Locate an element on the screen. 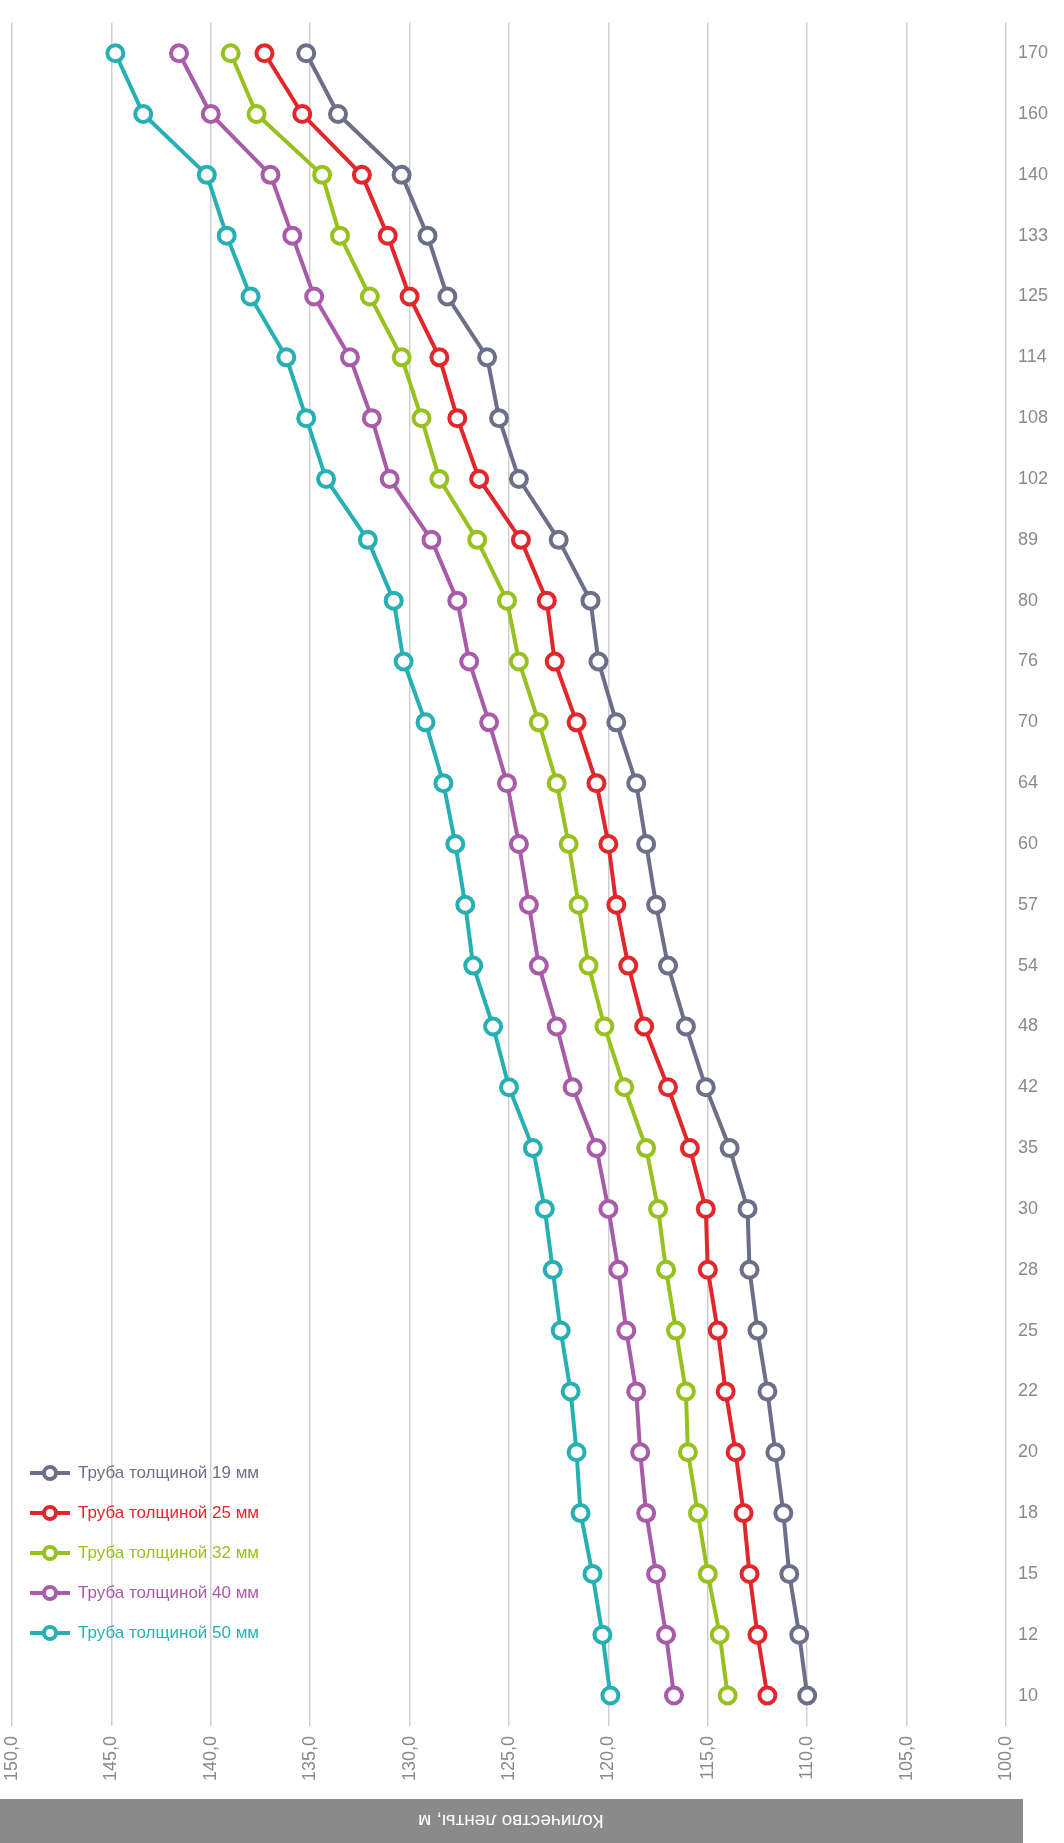  y-tick-label: 25 is located at coordinates (1027, 1329).